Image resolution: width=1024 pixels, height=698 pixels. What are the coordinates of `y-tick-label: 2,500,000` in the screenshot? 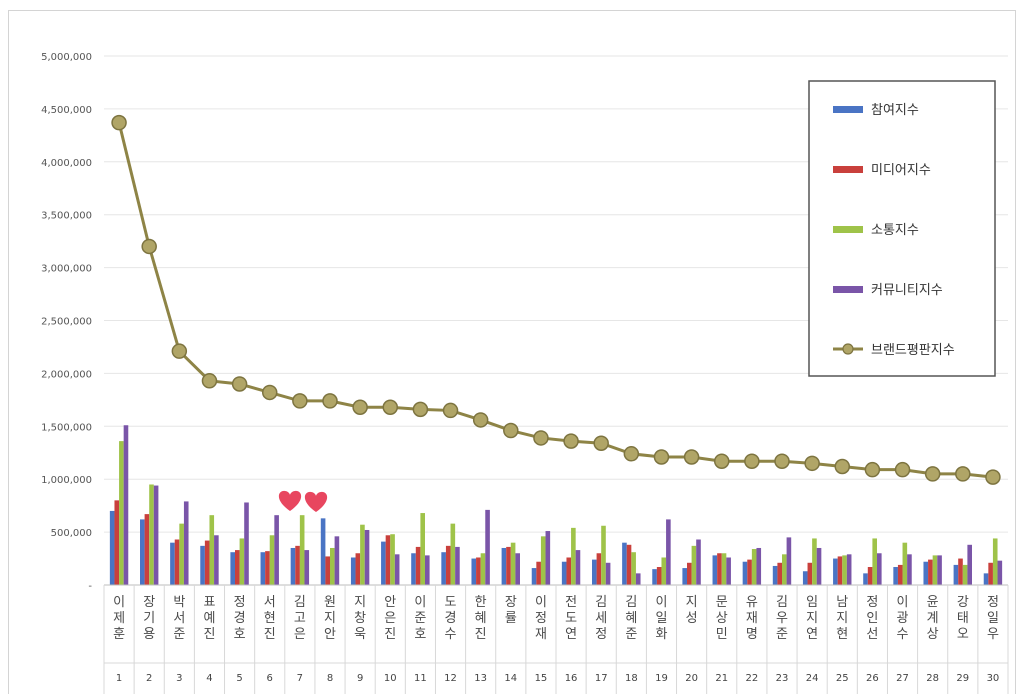 It's located at (66, 322).